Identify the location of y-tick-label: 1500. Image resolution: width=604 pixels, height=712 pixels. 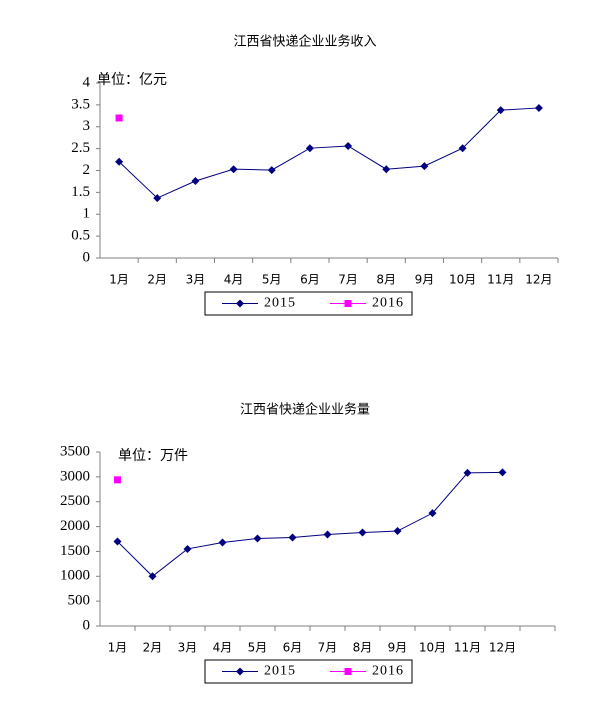
(75, 551).